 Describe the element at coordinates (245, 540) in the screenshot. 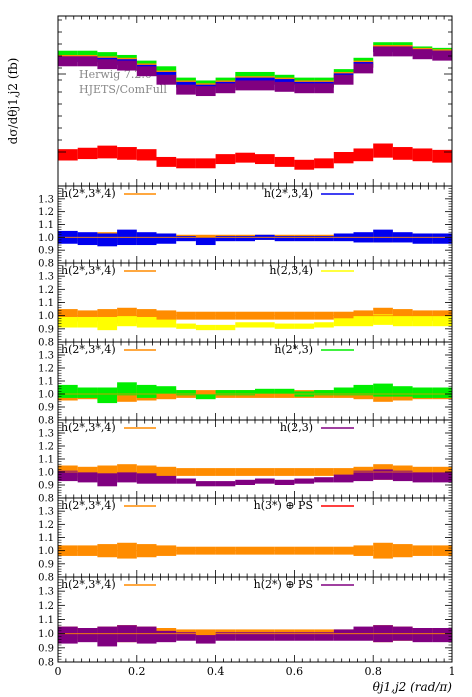

I see `ratio-panel-4: h(2*,3*,4) h(3*) ⊕ PS 0.8 0.9 1.0 1.1 1.2 1.3` at that location.